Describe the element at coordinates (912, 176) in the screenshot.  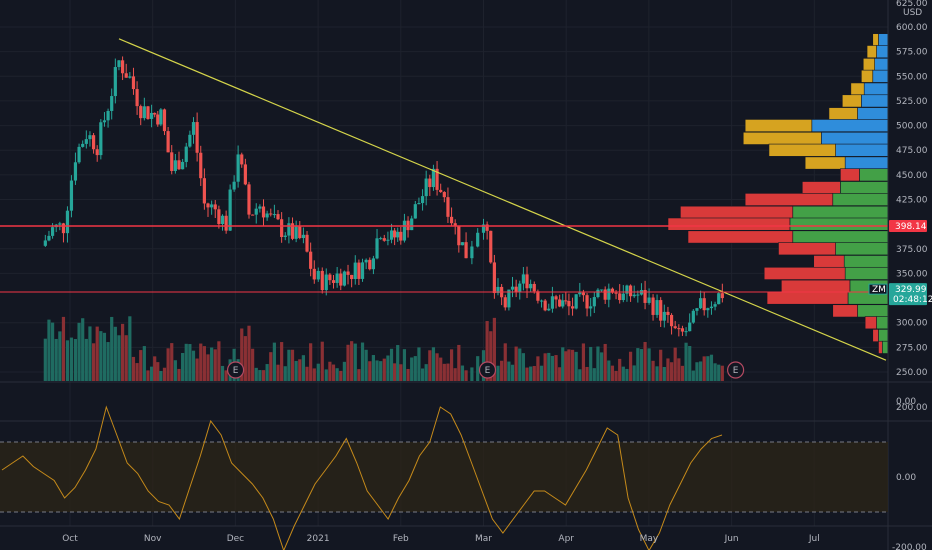
I see `y-tick-label: 450.00` at that location.